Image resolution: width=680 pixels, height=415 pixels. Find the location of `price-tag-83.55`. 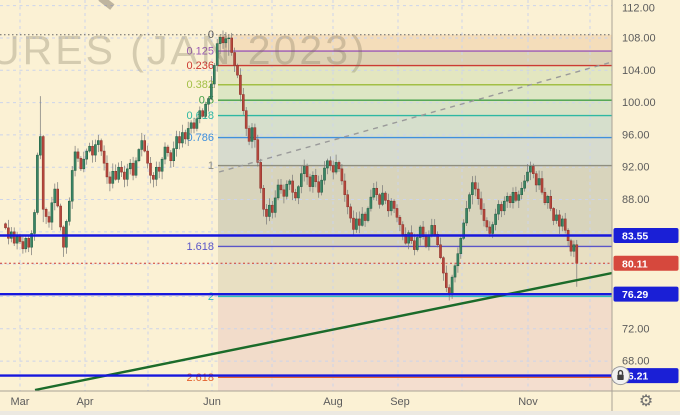

price-tag-83.55 is located at coordinates (646, 235).